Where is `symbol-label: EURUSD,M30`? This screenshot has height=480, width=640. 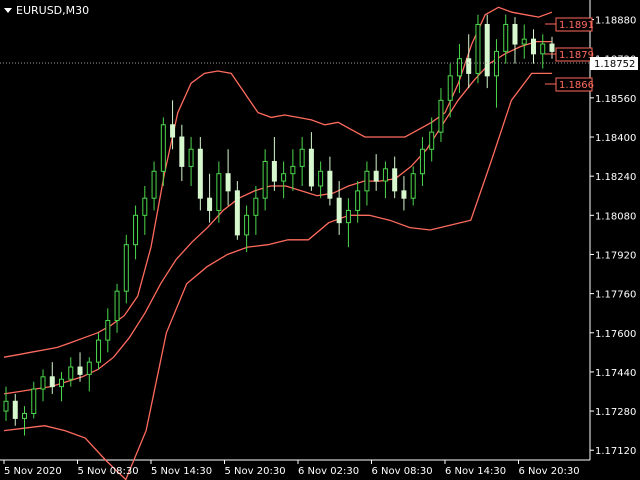
symbol-label: EURUSD,M30 is located at coordinates (52, 10).